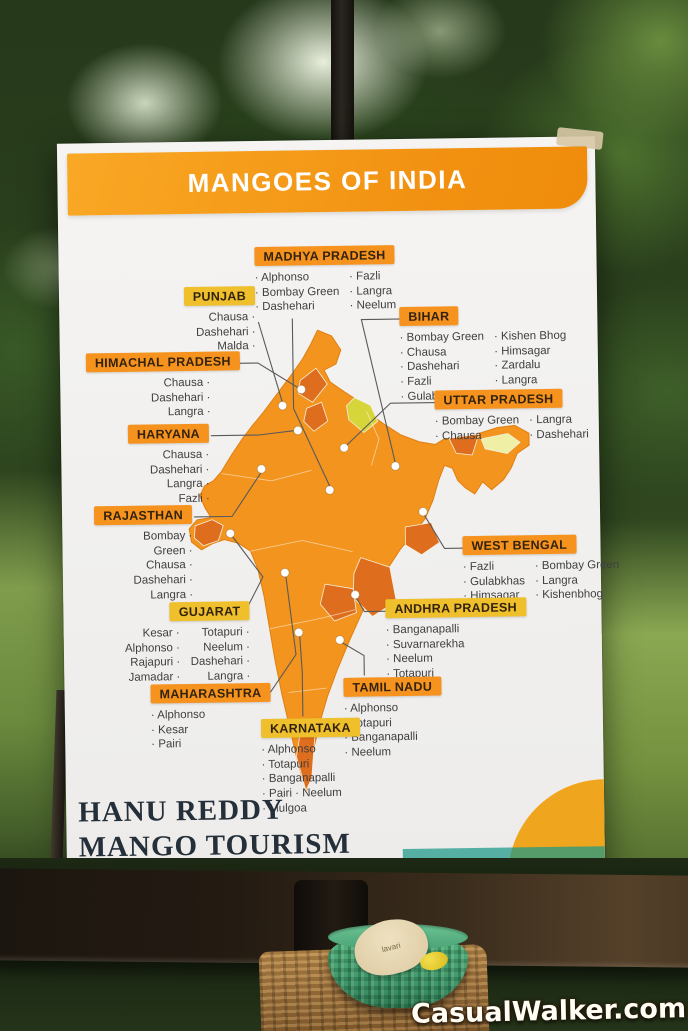 The width and height of the screenshot is (688, 1031). I want to click on leader-line-karnataka, so click(301, 676).